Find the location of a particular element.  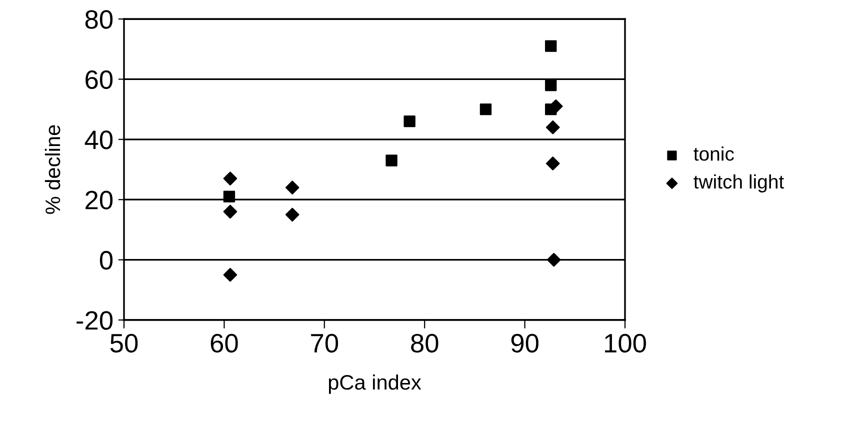

y-tick-label: 40 is located at coordinates (98, 140).